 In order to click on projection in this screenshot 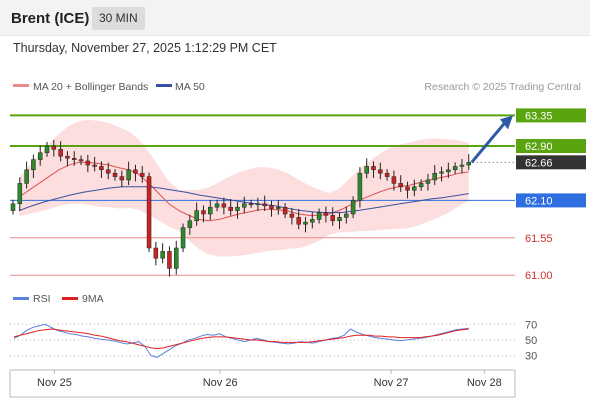, I will do `click(491, 139)`.